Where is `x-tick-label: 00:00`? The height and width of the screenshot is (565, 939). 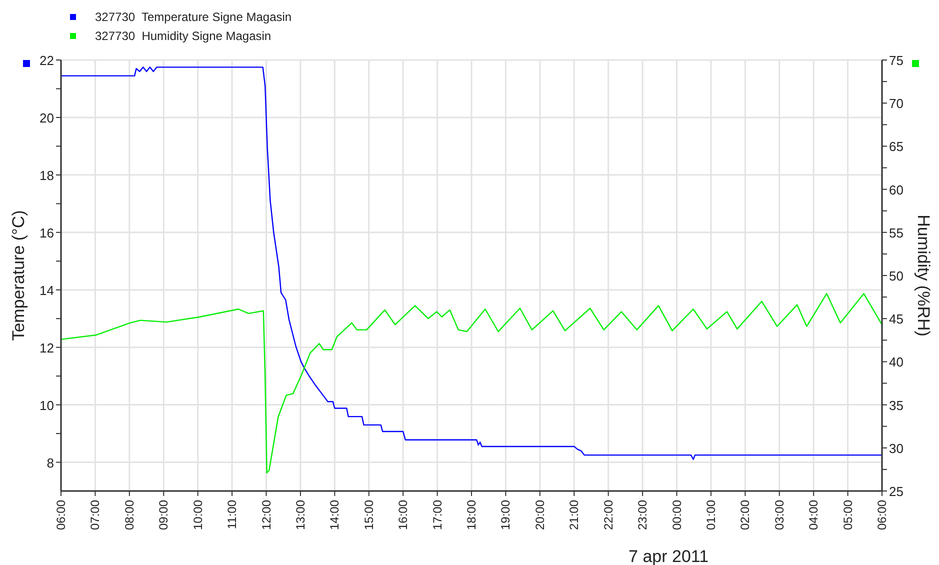
x-tick-label: 00:00 is located at coordinates (677, 515).